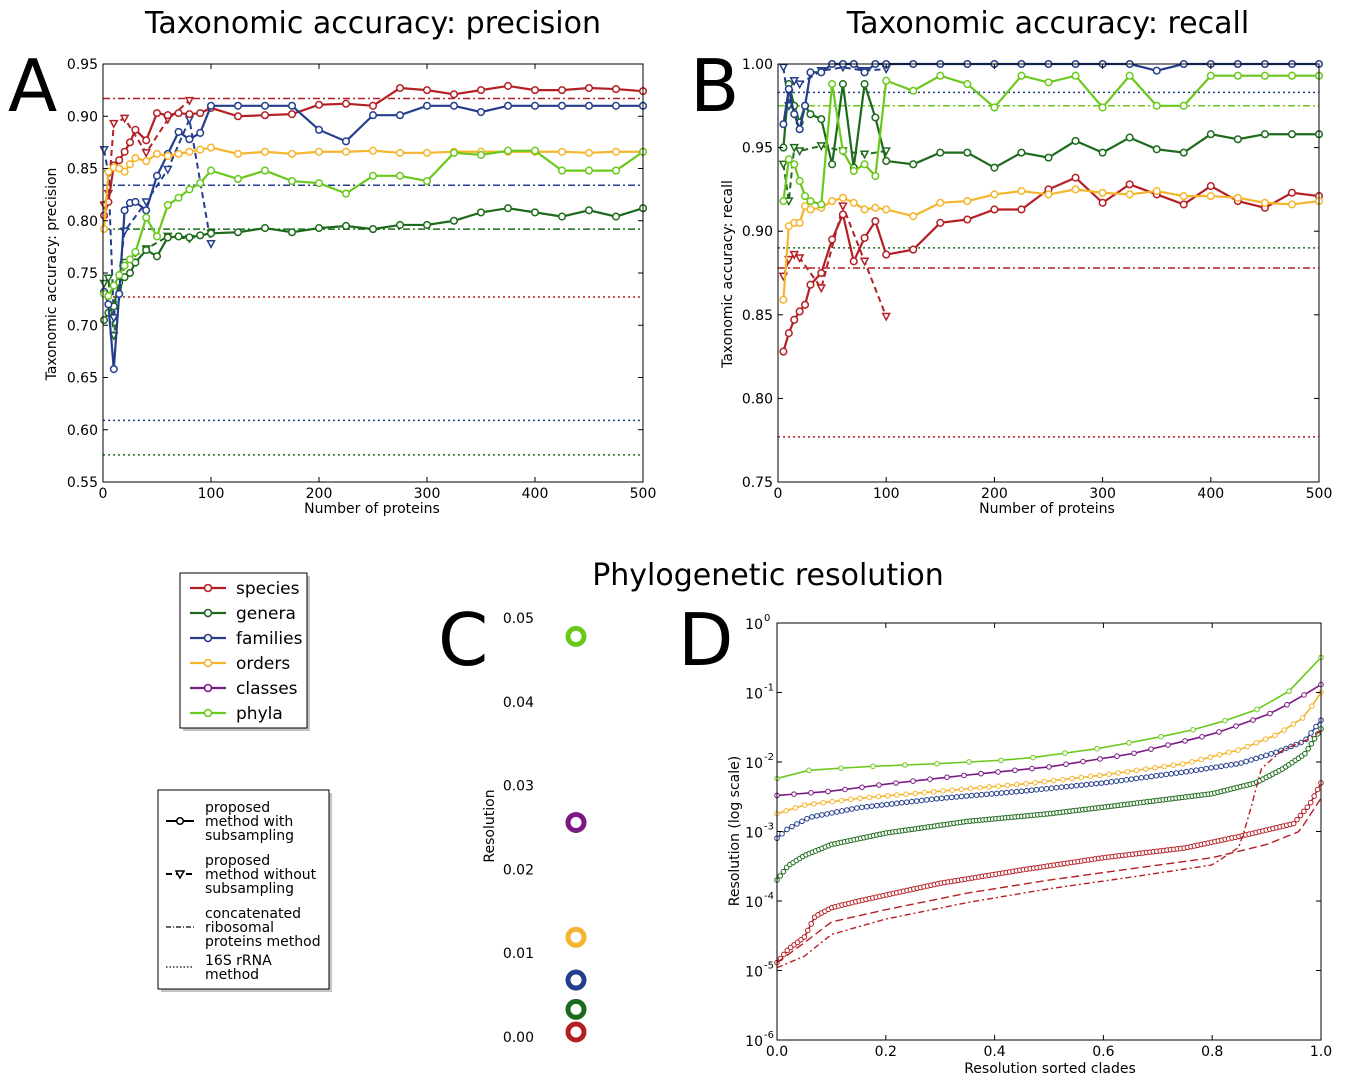 This screenshot has width=1352, height=1079. Describe the element at coordinates (208, 713) in the screenshot. I see `legend-marker-phyla` at that location.